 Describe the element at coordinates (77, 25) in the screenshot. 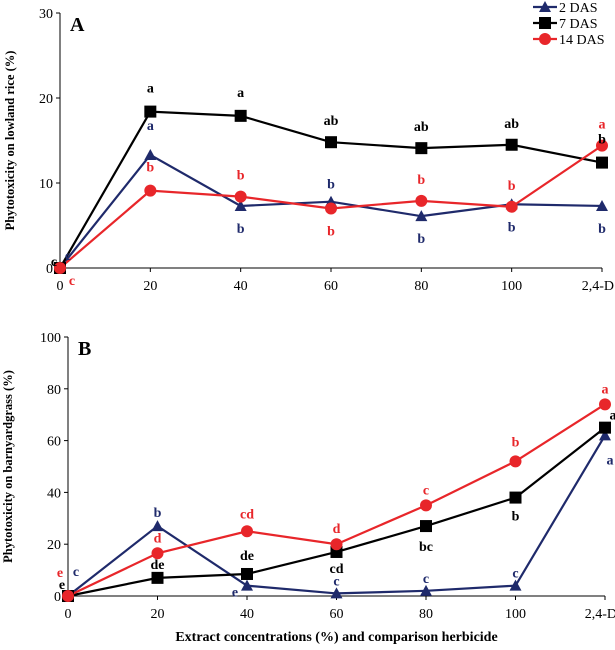

I see `panel-label: A` at that location.